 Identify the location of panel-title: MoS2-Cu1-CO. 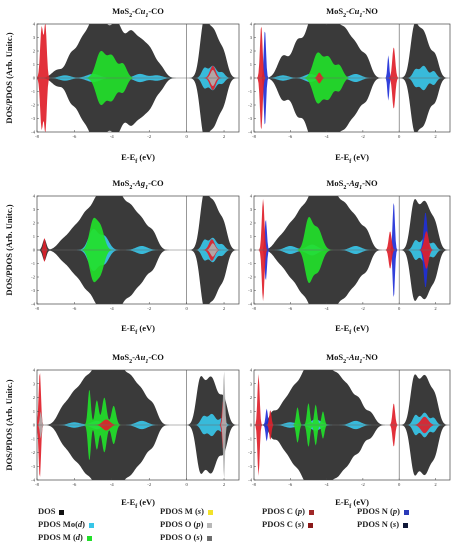
(138, 12).